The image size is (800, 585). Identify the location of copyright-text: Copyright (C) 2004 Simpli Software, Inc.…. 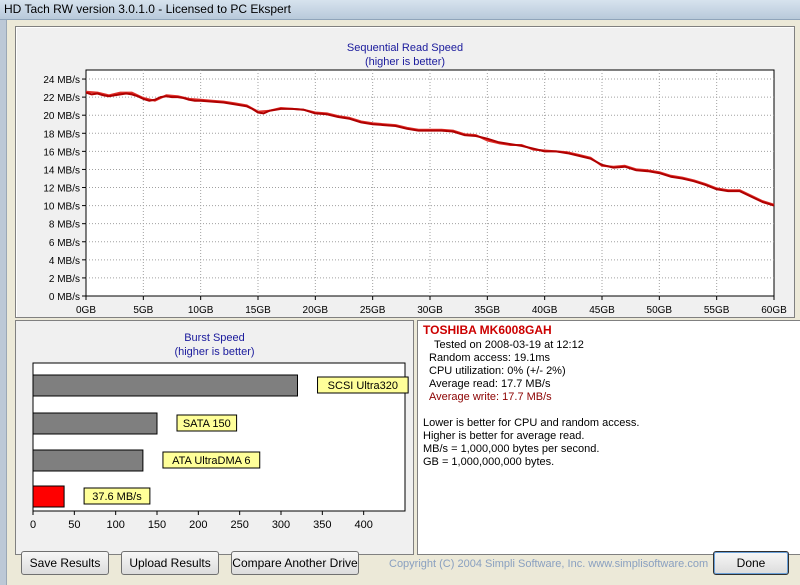
(549, 564).